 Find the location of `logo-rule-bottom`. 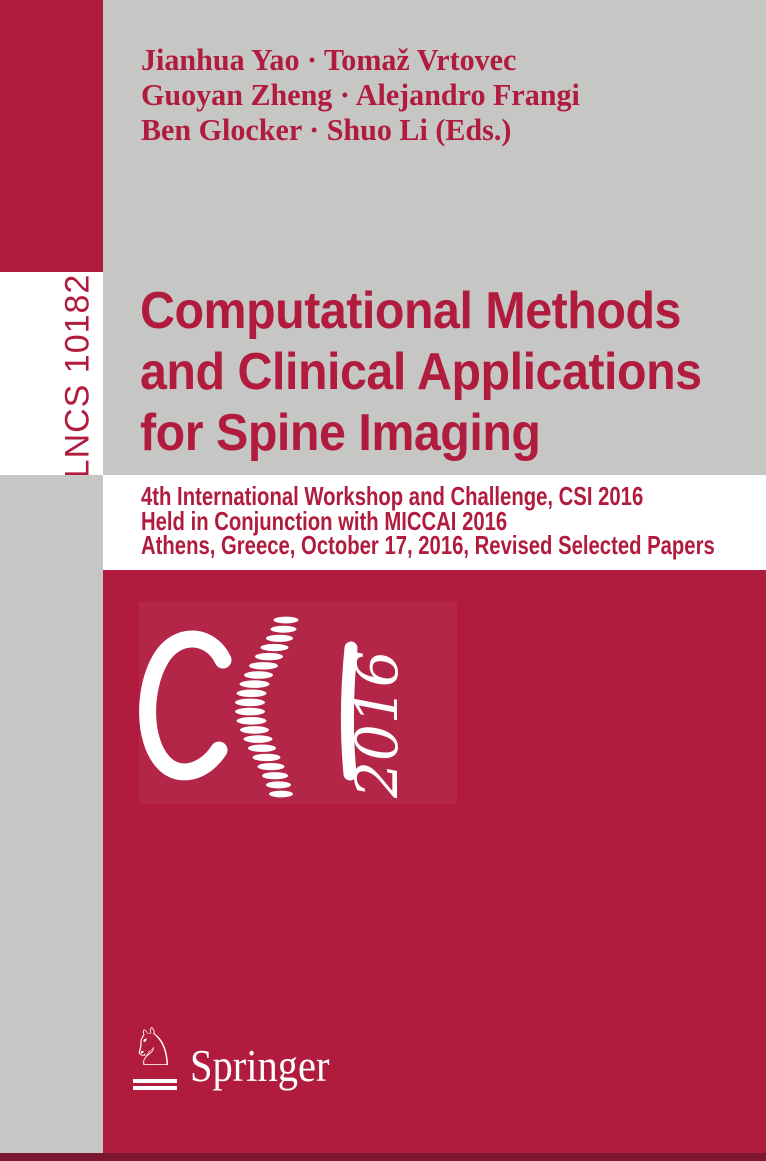

logo-rule-bottom is located at coordinates (155, 1088).